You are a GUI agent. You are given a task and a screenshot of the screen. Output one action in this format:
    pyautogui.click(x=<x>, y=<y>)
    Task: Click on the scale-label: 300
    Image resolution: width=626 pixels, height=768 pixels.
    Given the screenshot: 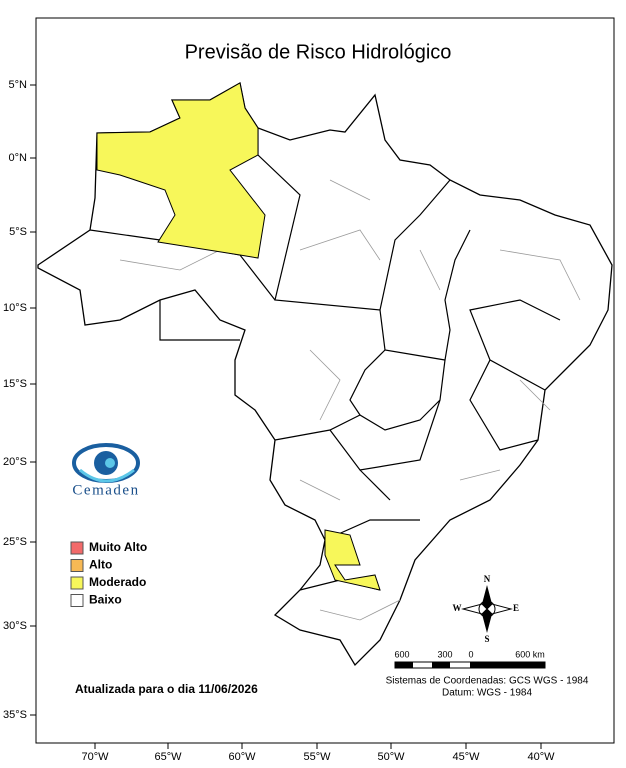 What is the action you would take?
    pyautogui.click(x=444, y=654)
    